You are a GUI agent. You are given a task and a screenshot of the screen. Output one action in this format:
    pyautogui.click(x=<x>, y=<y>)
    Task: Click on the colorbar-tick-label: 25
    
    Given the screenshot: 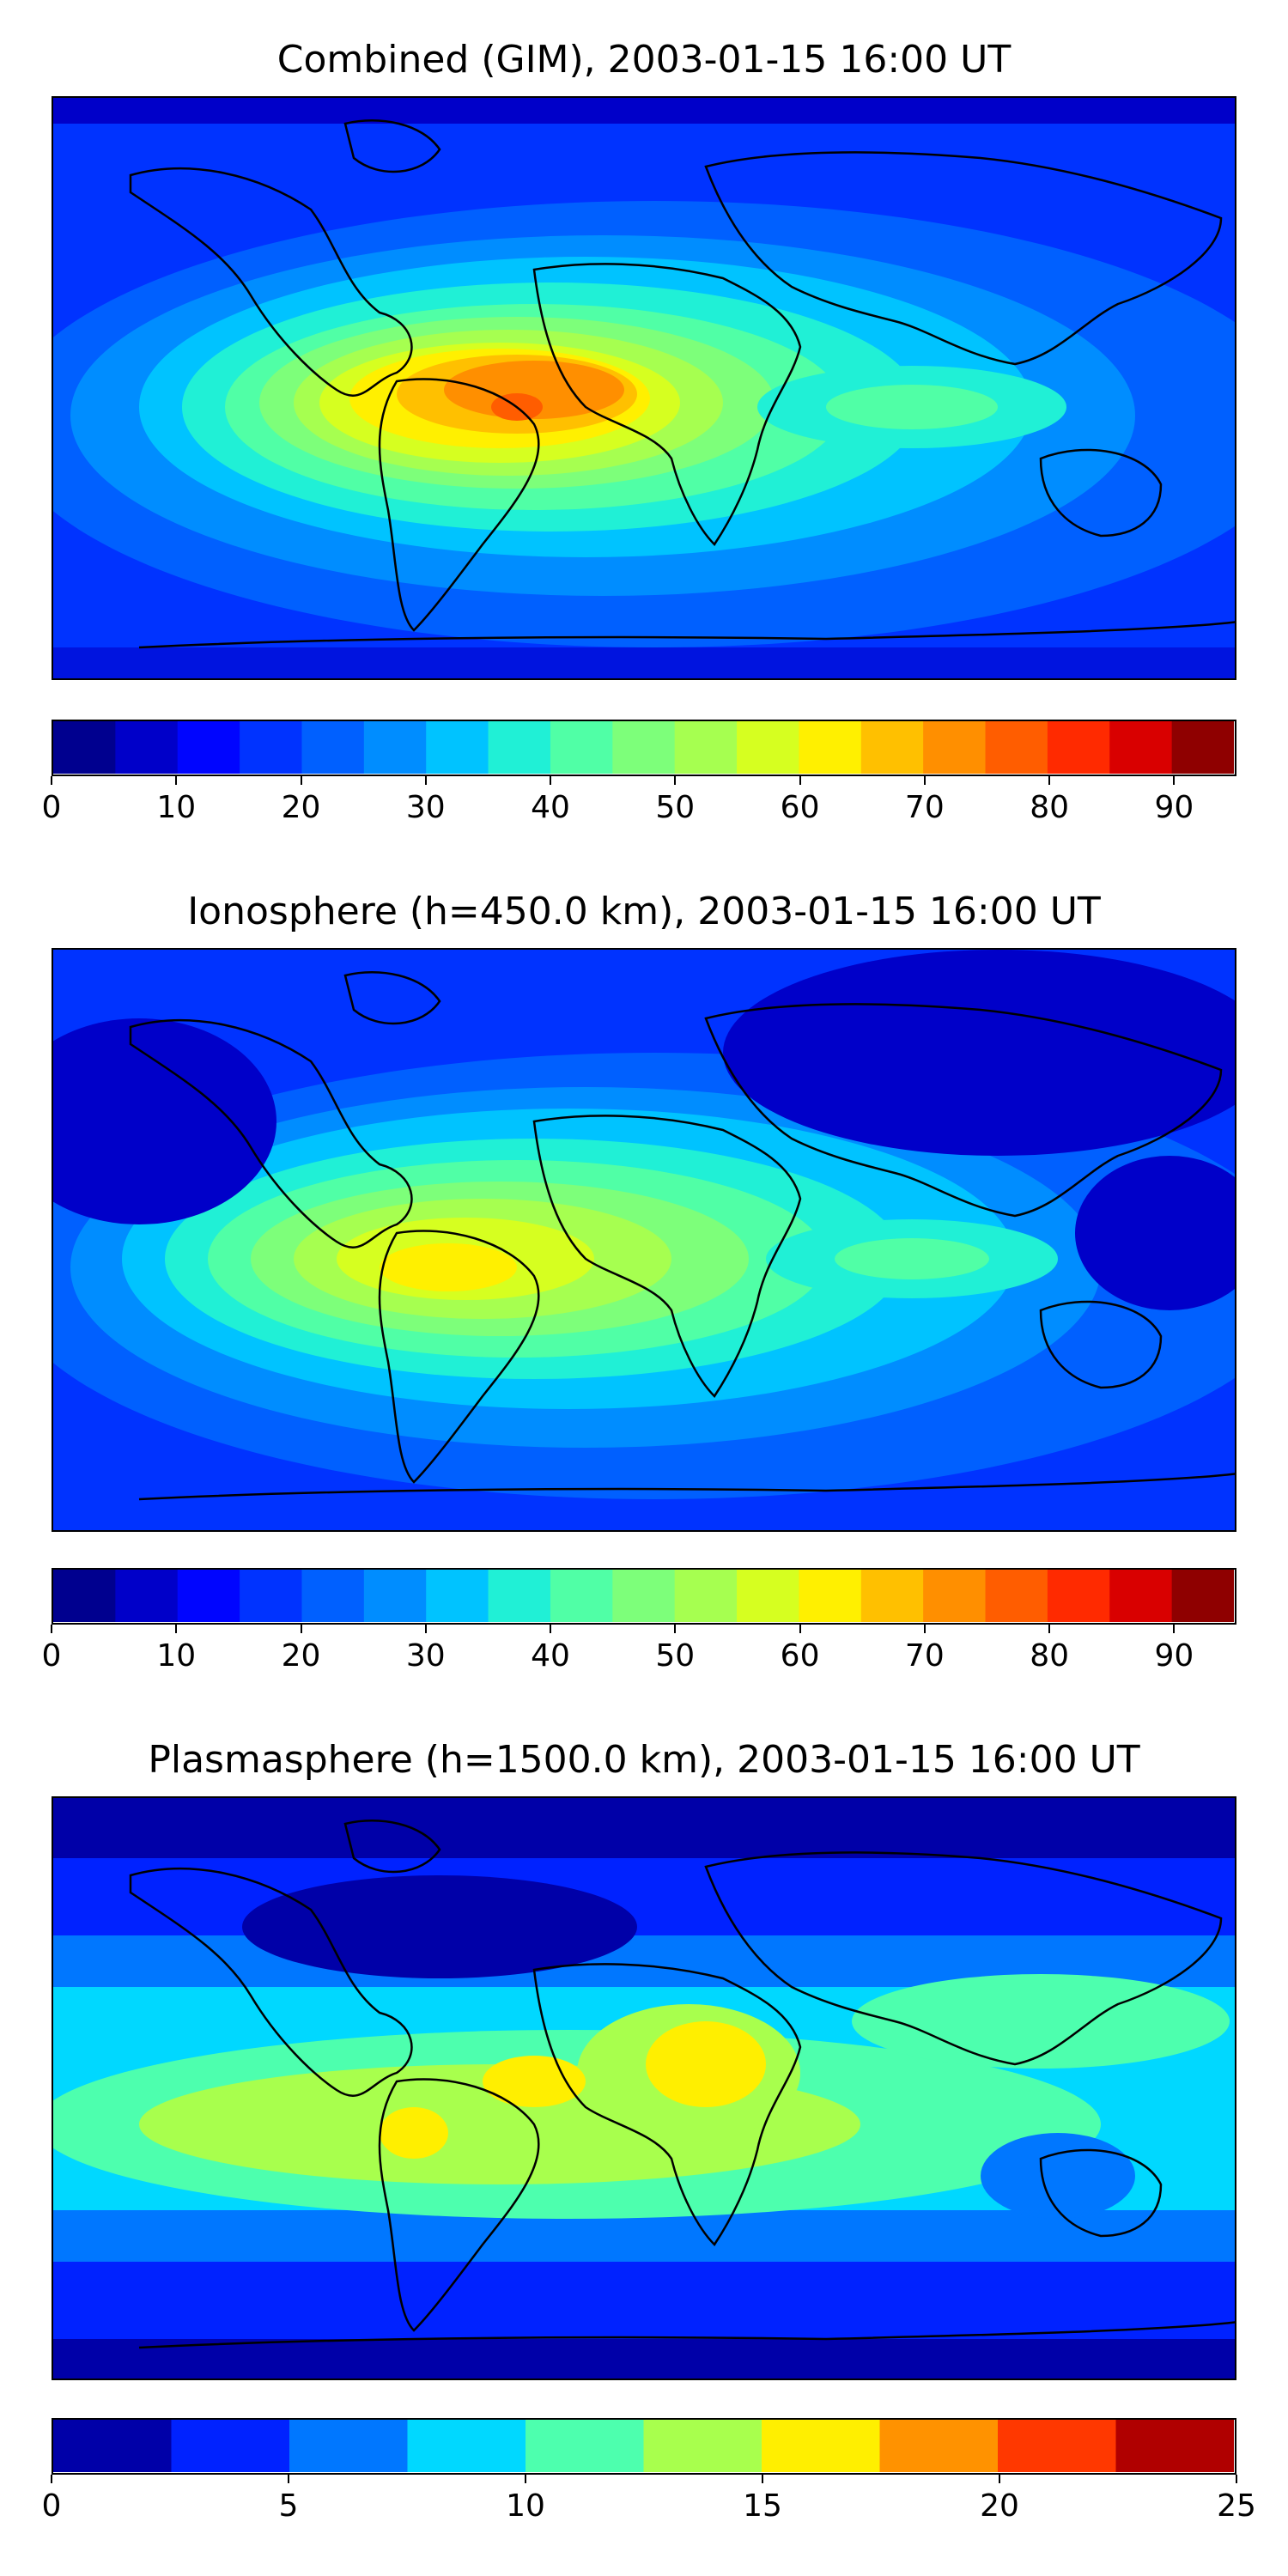 What is the action you would take?
    pyautogui.click(x=1236, y=2506)
    